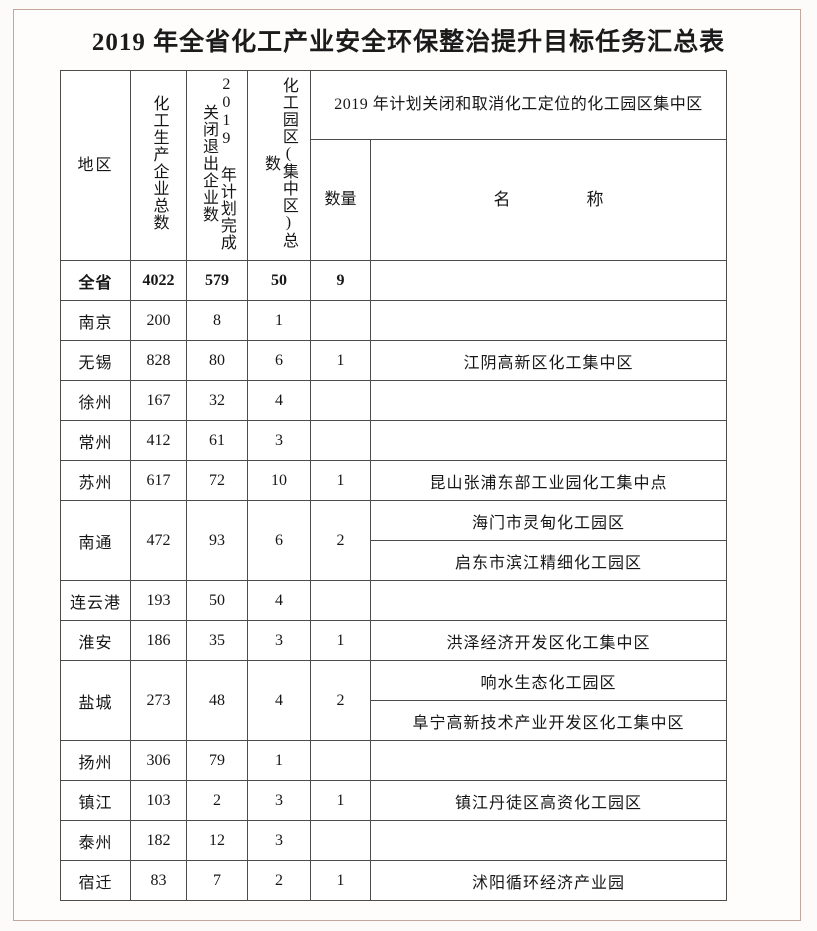  What do you see at coordinates (158, 700) in the screenshot?
I see `cell-enterprise-total: 273` at bounding box center [158, 700].